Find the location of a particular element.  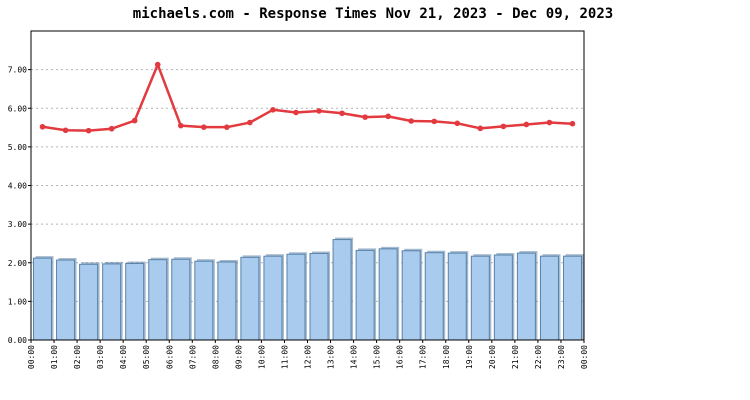

y-tick-label: 4.00 is located at coordinates (17, 186).